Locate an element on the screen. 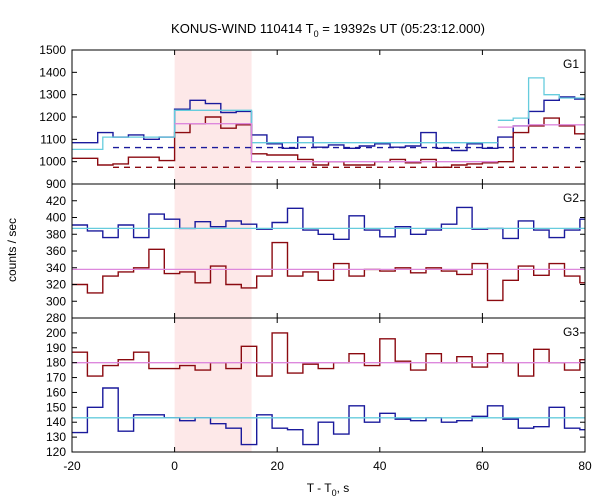 The width and height of the screenshot is (600, 500). y-tick-label: 190 is located at coordinates (56, 348).